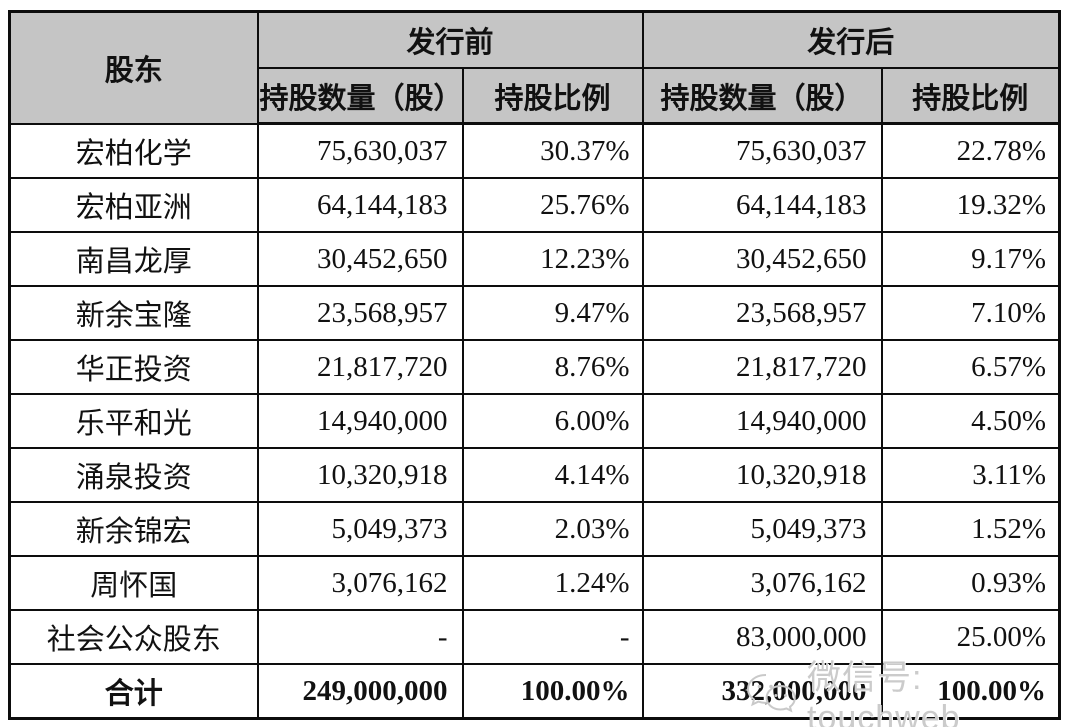  What do you see at coordinates (552, 96) in the screenshot?
I see `col-header-pre-ratio: 持股比例` at bounding box center [552, 96].